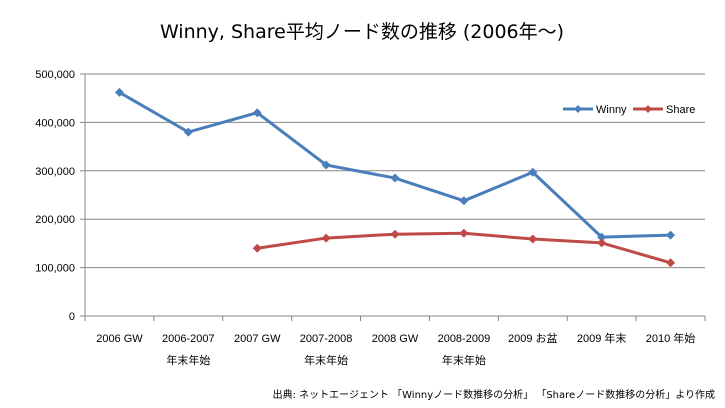  I want to click on x-tick-label: 2009 年末, so click(602, 338).